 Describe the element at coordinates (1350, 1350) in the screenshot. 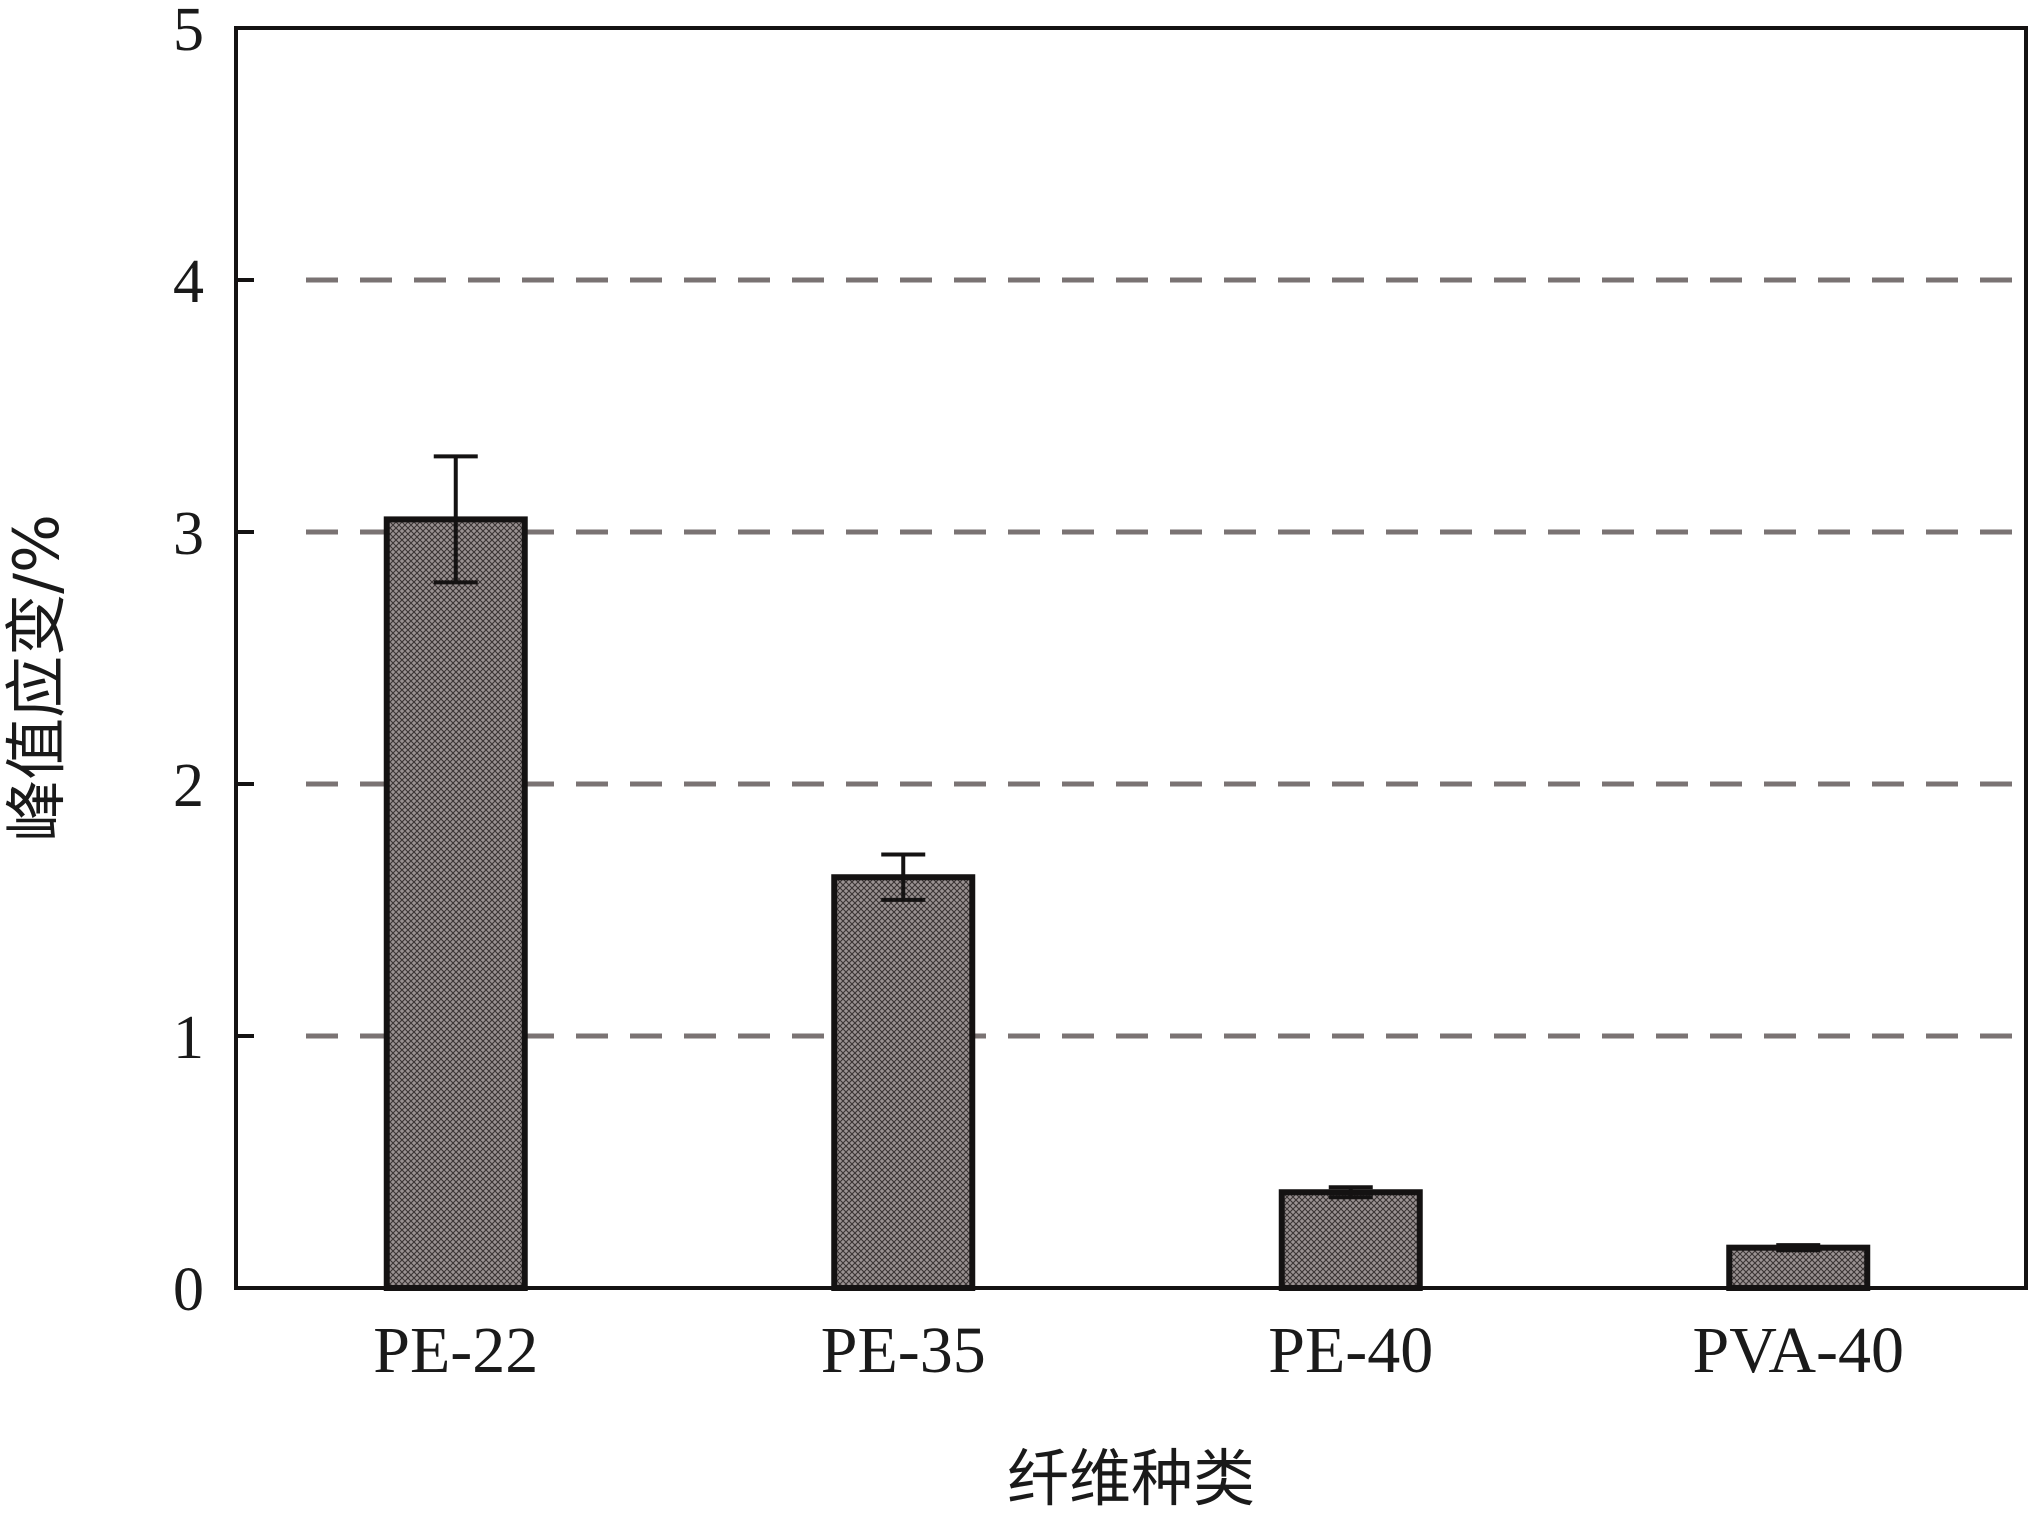

I see `x-tick-label: PE-40` at that location.